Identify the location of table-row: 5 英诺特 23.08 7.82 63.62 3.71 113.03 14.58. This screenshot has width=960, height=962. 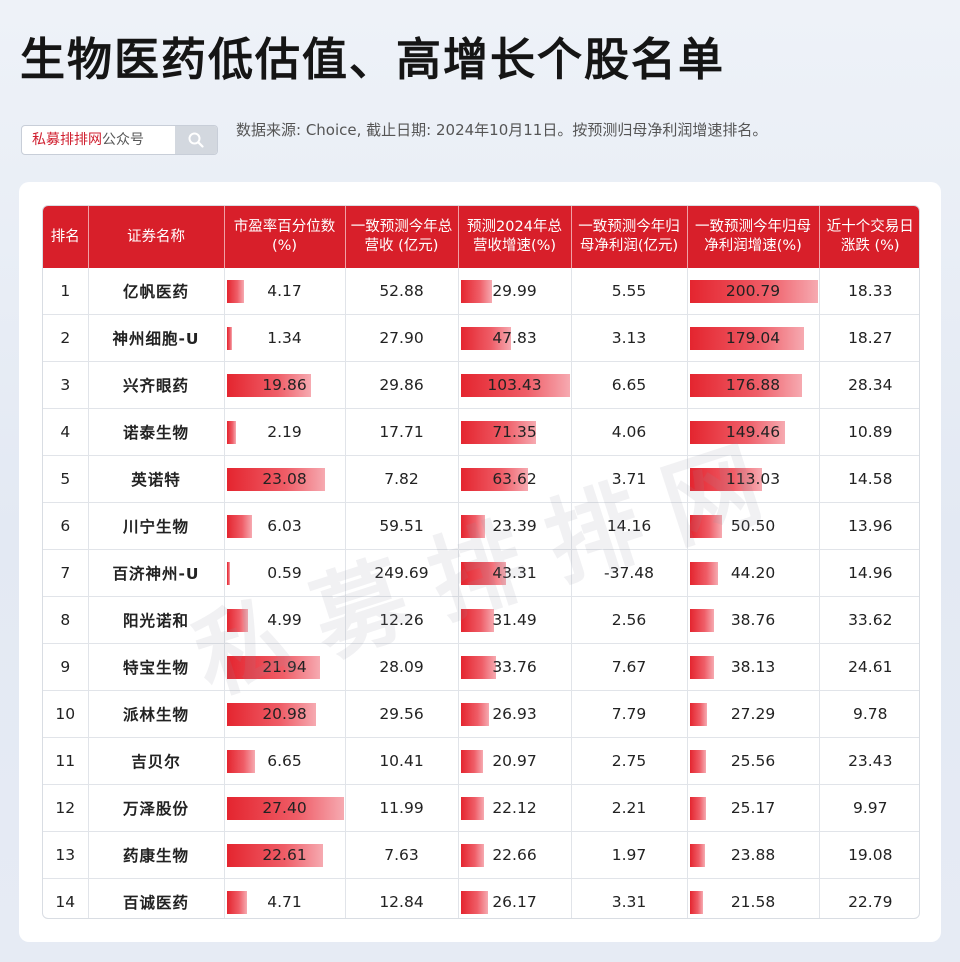
(481, 479).